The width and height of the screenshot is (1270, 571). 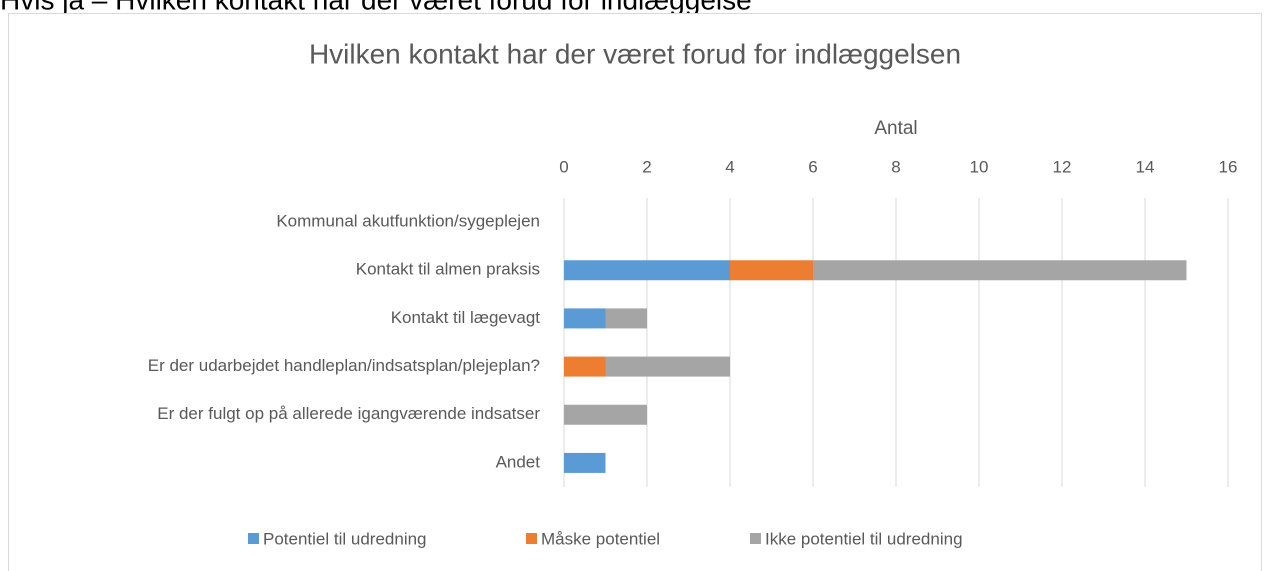 I want to click on x-tick-label: 6, so click(x=812, y=166).